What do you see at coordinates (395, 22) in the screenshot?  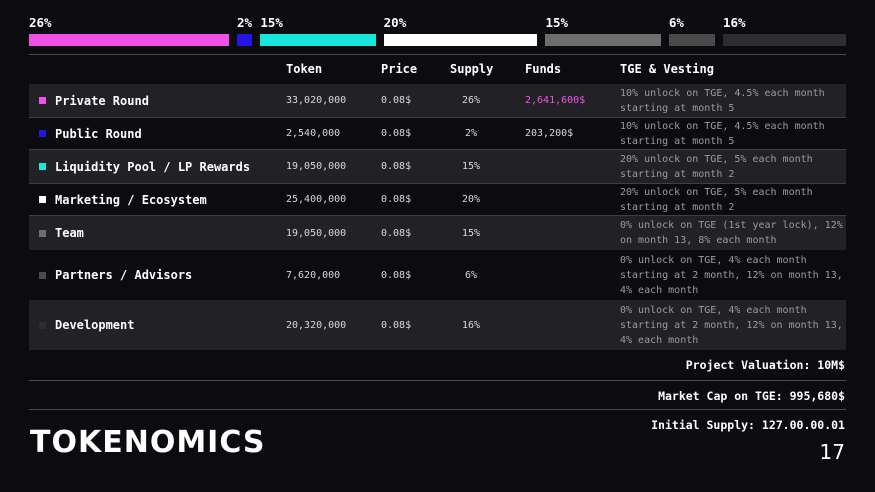 I see `bar-label: 20%` at bounding box center [395, 22].